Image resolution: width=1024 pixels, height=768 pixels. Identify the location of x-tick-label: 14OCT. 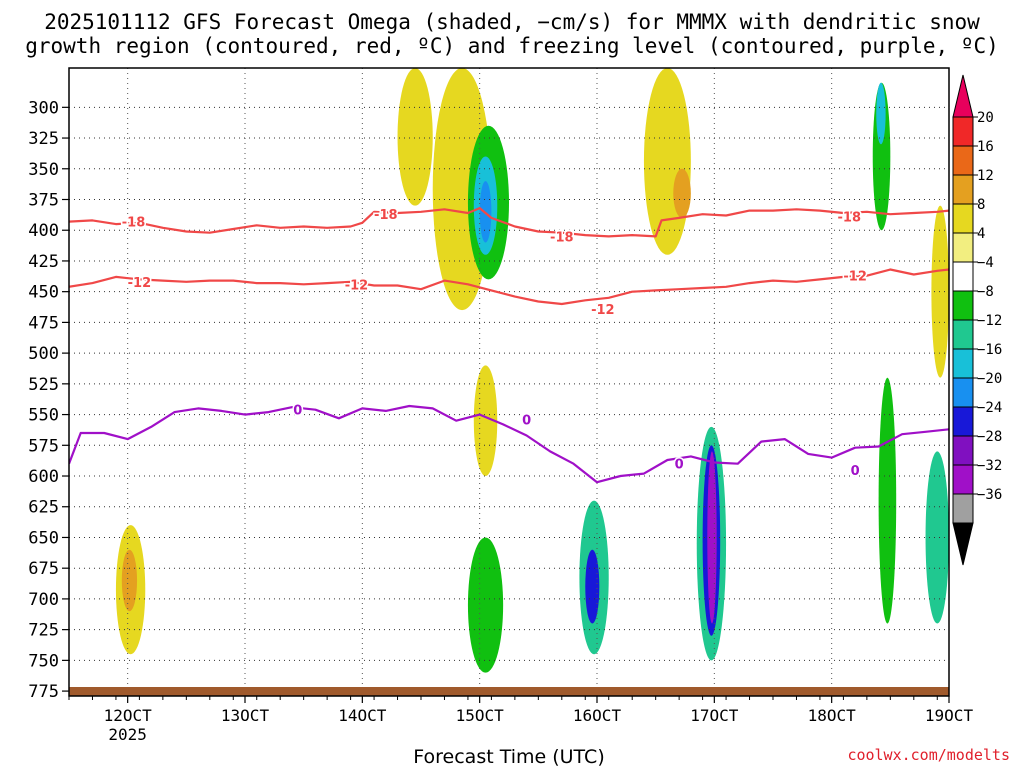
(362, 715).